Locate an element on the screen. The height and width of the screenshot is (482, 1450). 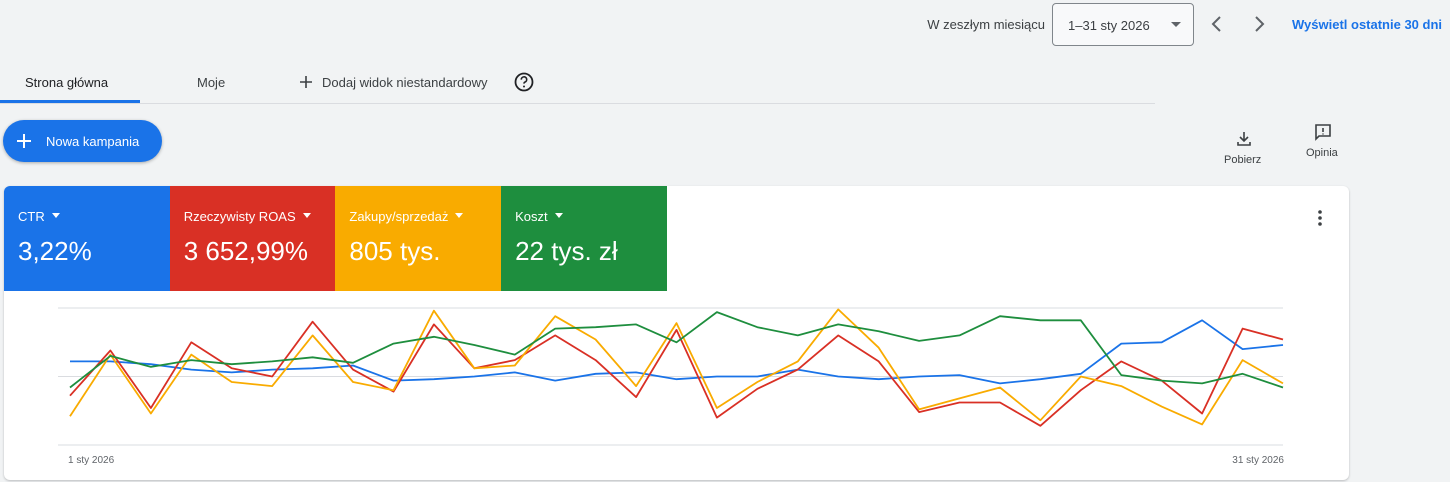
period-label: W zeszłym miesiącu is located at coordinates (986, 24).